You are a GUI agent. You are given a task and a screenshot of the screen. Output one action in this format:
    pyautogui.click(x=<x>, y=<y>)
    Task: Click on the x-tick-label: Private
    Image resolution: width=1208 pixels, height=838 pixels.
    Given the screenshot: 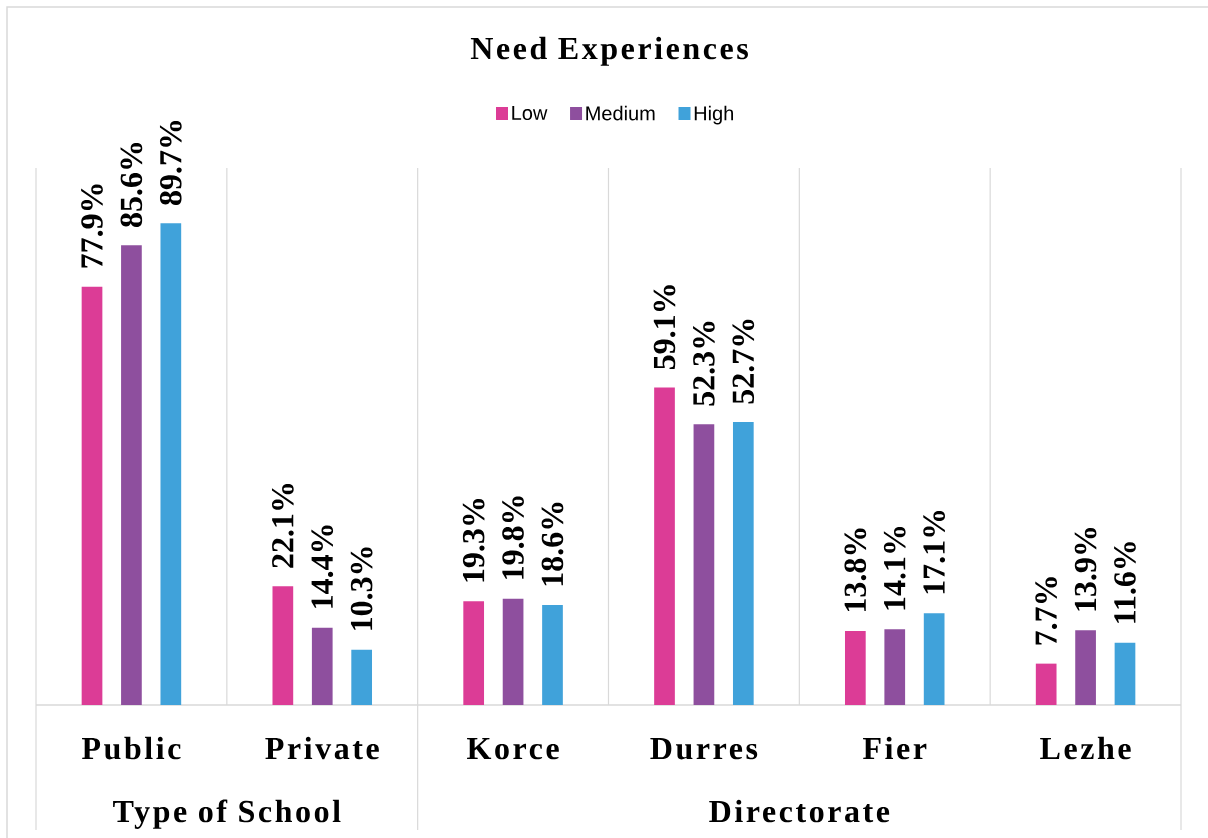 What is the action you would take?
    pyautogui.click(x=322, y=748)
    